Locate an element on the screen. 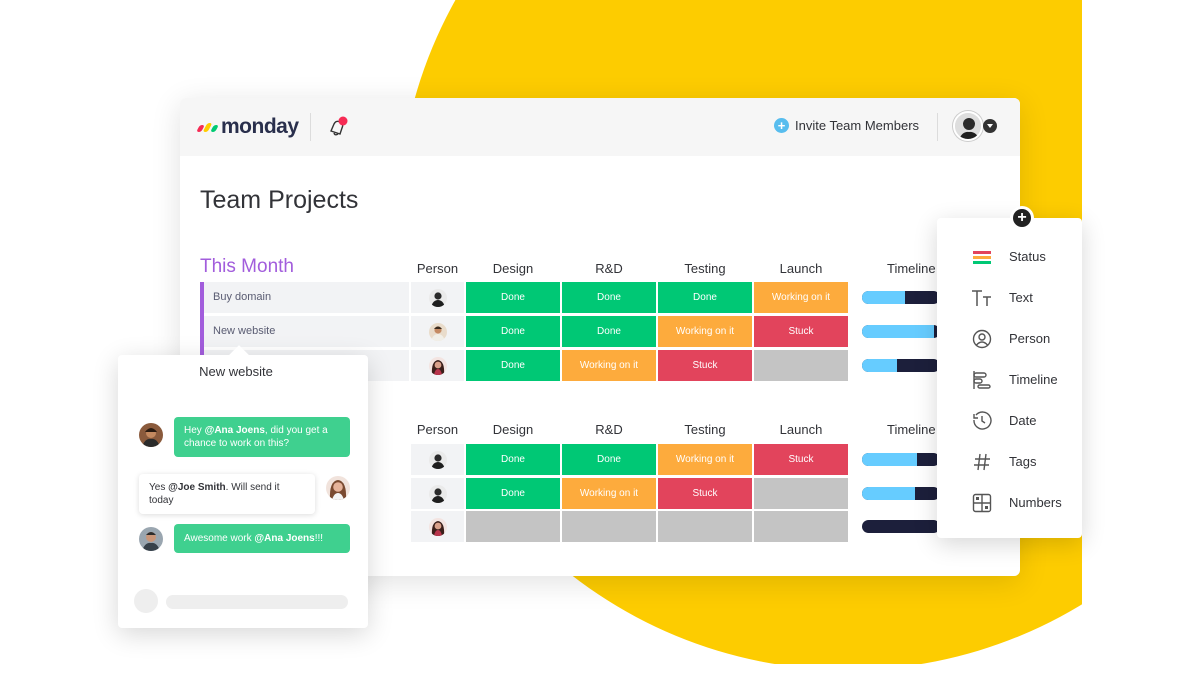 The height and width of the screenshot is (675, 1200). message-text: Hey is located at coordinates (194, 430).